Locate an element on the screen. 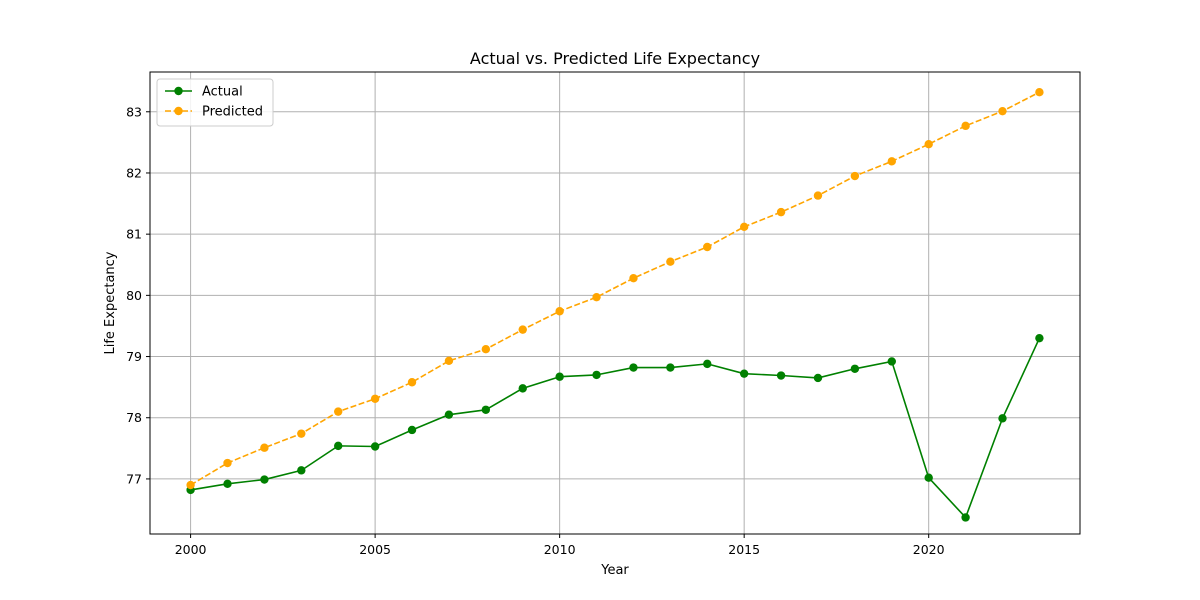  y-tick-label: 78 is located at coordinates (134, 417).